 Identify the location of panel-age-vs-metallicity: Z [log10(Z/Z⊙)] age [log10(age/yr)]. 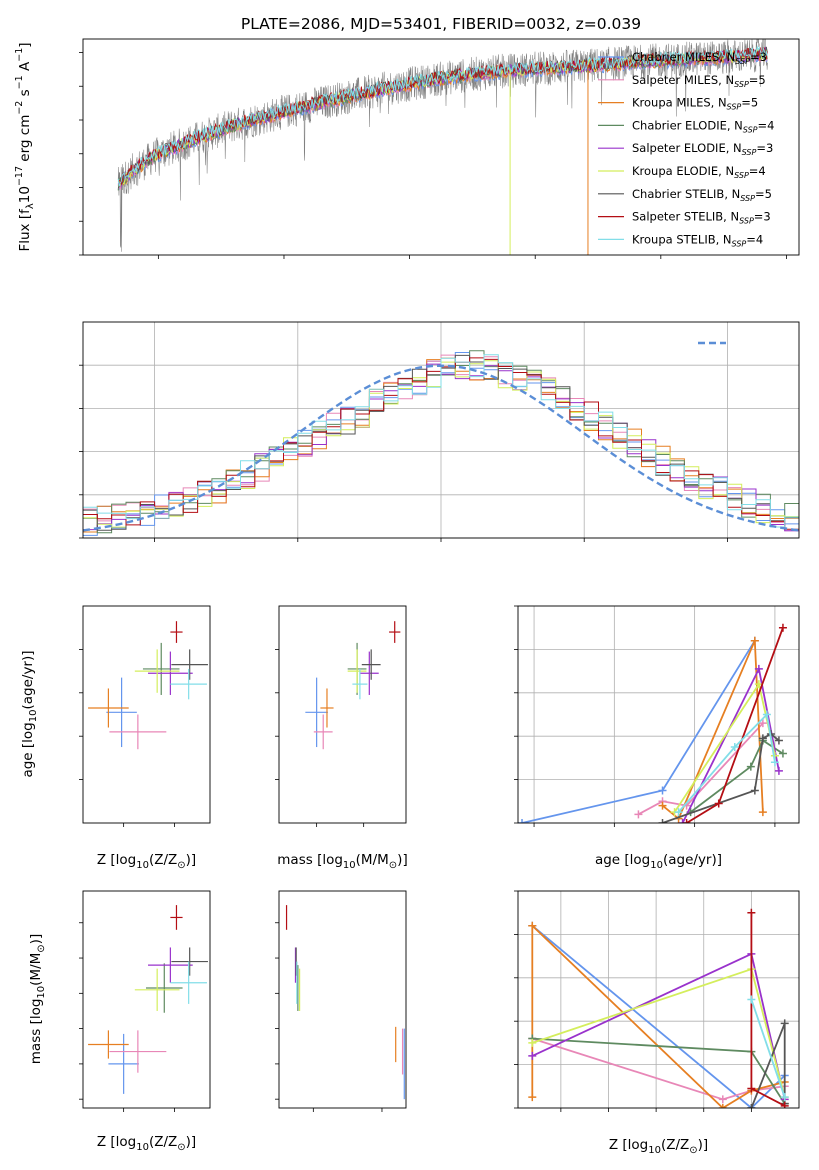
(115, 738).